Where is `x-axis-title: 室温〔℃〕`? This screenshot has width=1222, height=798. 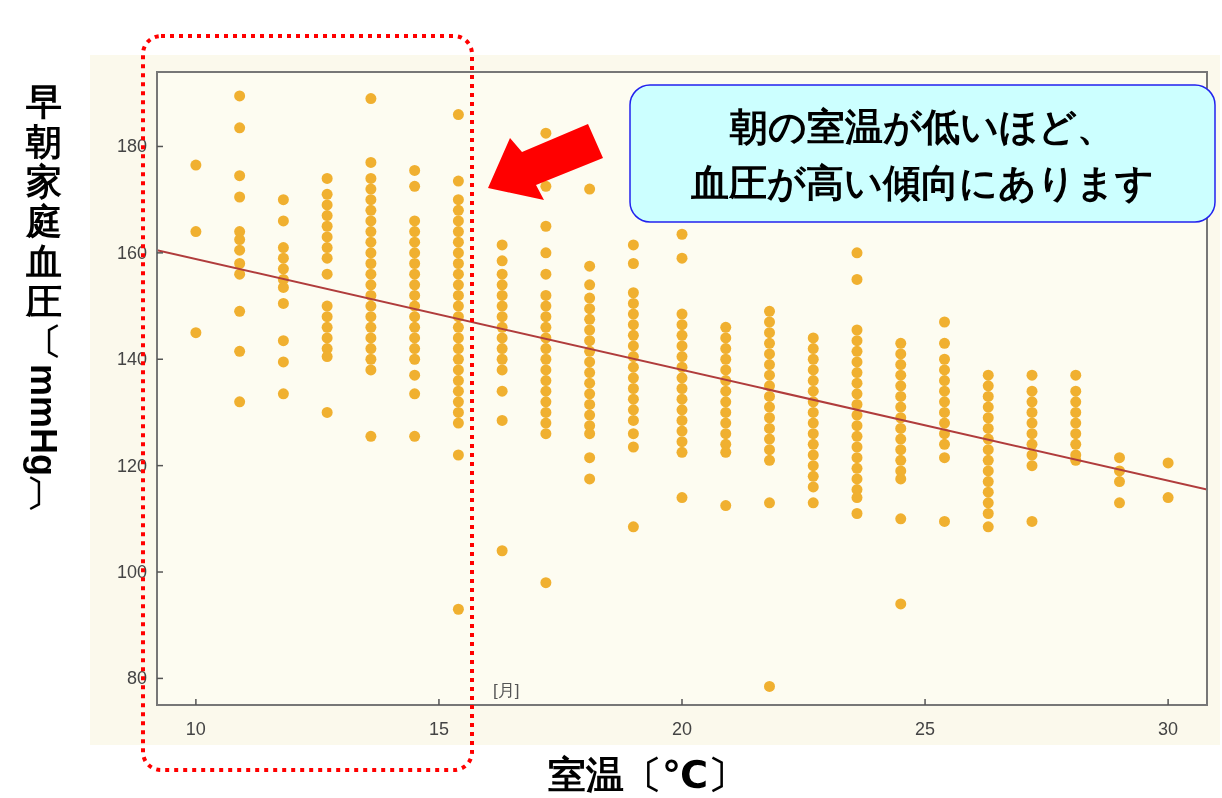 x-axis-title: 室温〔℃〕 is located at coordinates (647, 775).